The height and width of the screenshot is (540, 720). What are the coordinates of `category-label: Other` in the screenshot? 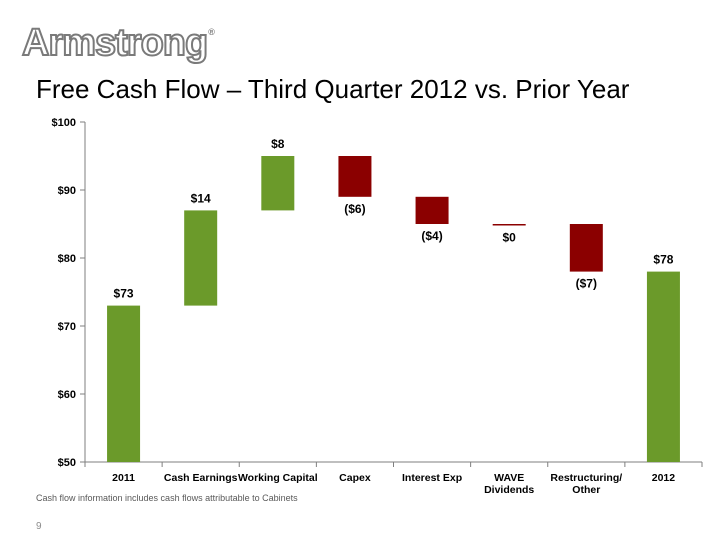 It's located at (586, 490).